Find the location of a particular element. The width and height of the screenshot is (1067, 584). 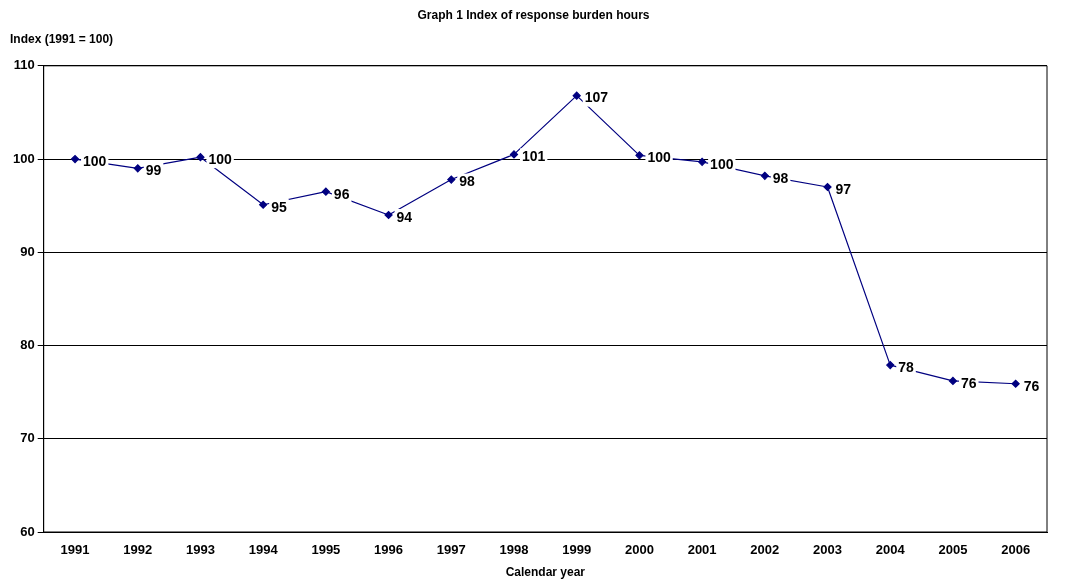

chart-title: Graph 1 Index of response burden hours is located at coordinates (533, 15).